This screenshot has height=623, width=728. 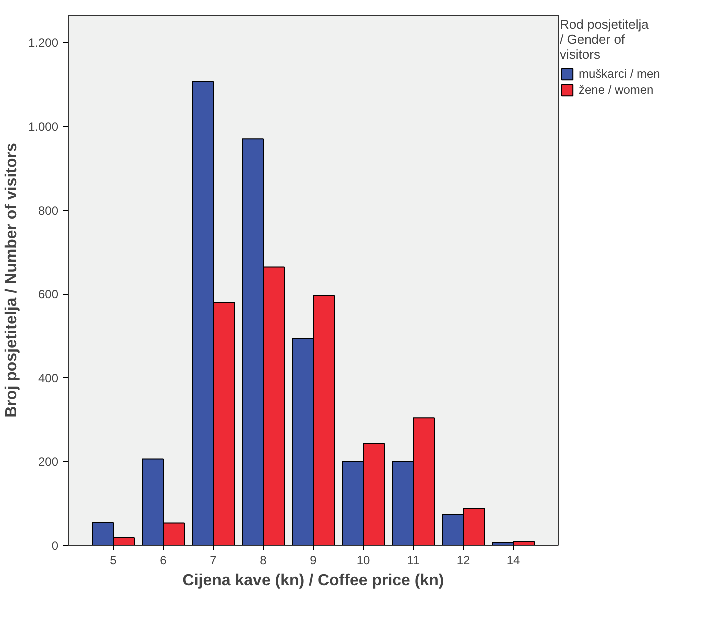 What do you see at coordinates (413, 561) in the screenshot?
I see `x-tick-label: 11` at bounding box center [413, 561].